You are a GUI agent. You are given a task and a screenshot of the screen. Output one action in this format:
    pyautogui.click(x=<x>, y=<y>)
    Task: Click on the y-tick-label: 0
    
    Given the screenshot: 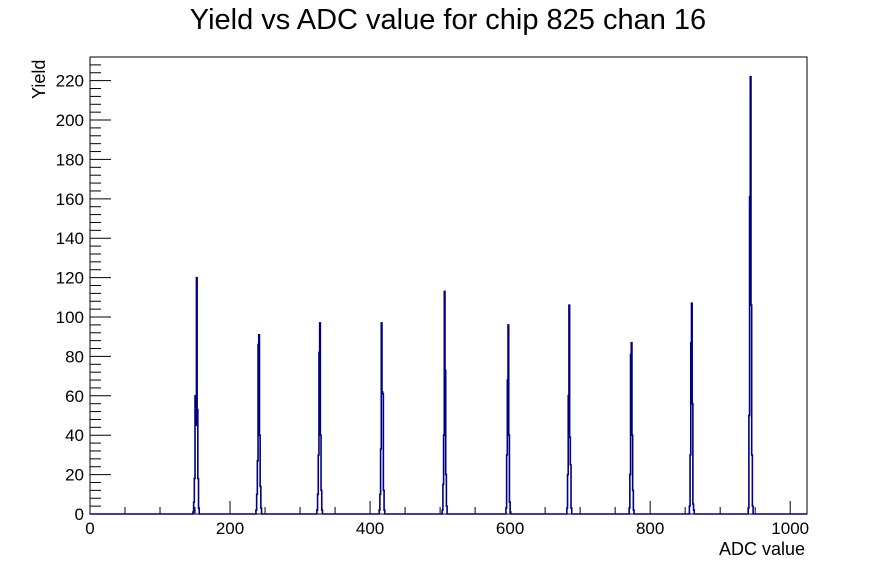 What is the action you would take?
    pyautogui.click(x=79, y=514)
    